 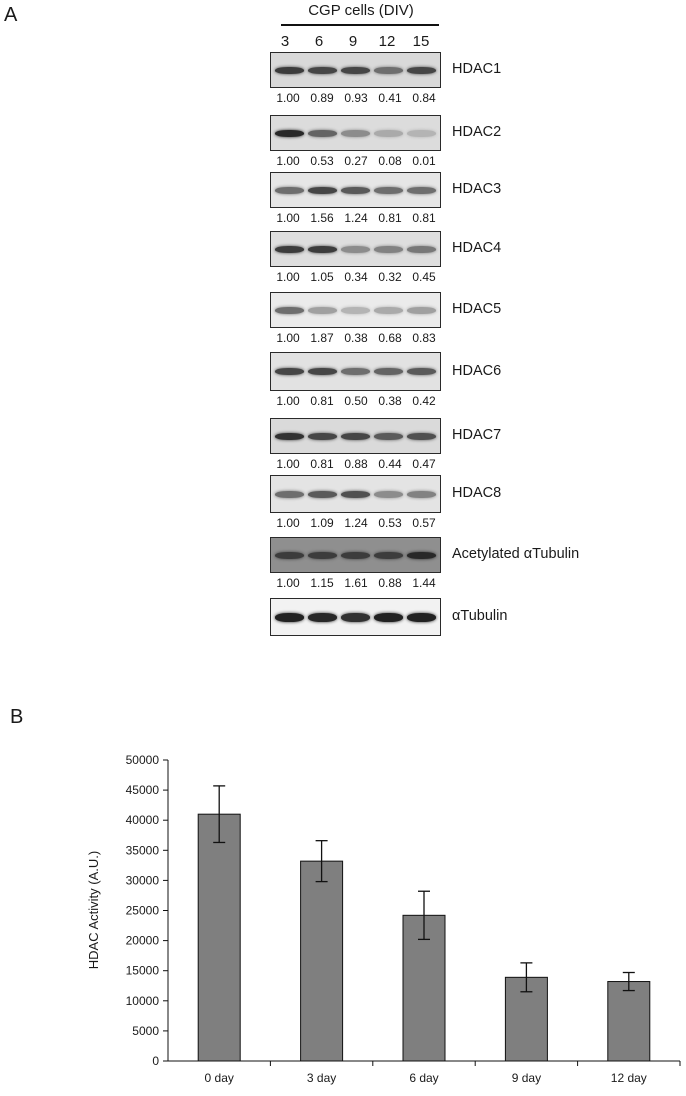 What do you see at coordinates (143, 971) in the screenshot?
I see `y-tick-label: 15000` at bounding box center [143, 971].